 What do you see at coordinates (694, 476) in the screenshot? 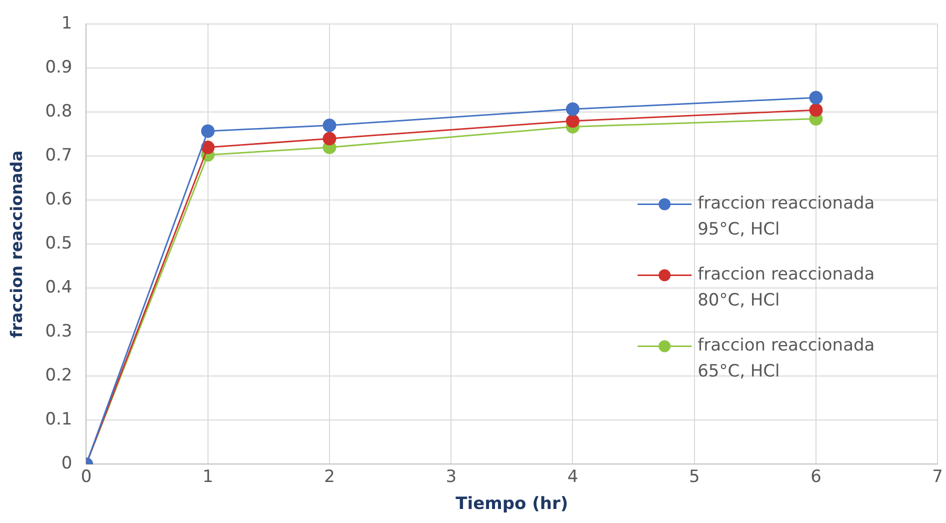
I see `x-tick-label: 5` at bounding box center [694, 476].